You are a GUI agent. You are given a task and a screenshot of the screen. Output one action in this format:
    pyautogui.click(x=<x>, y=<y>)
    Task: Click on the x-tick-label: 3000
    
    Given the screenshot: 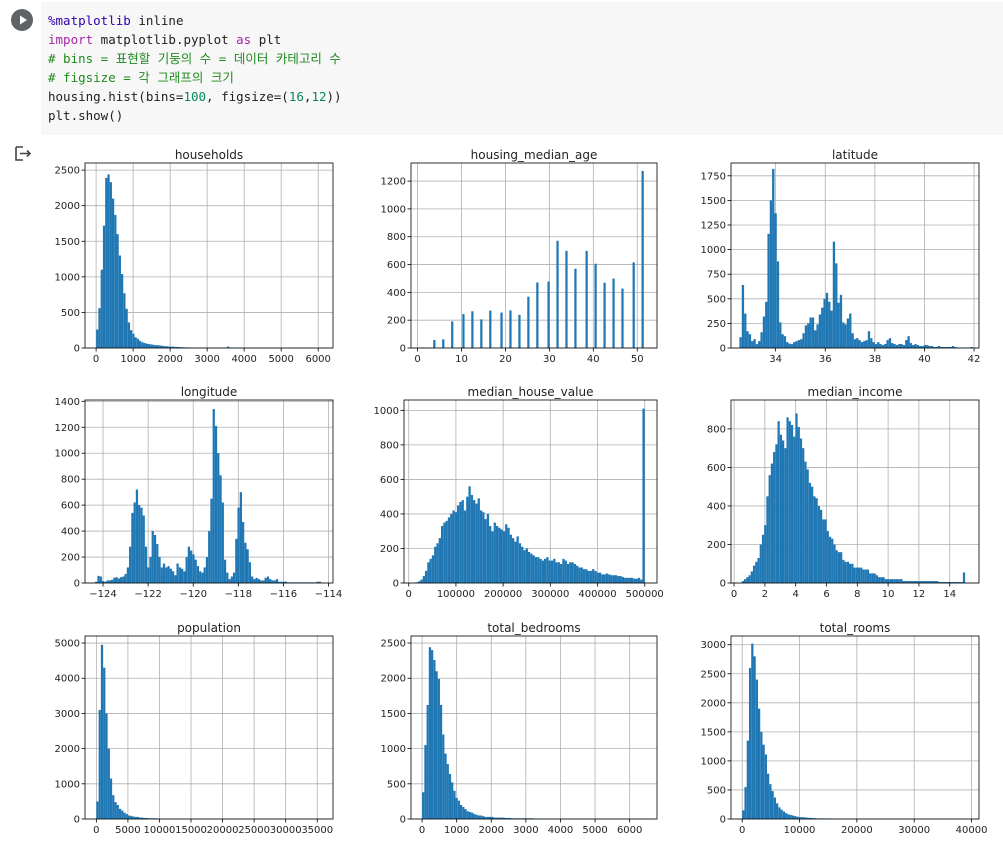 What is the action you would take?
    pyautogui.click(x=525, y=830)
    